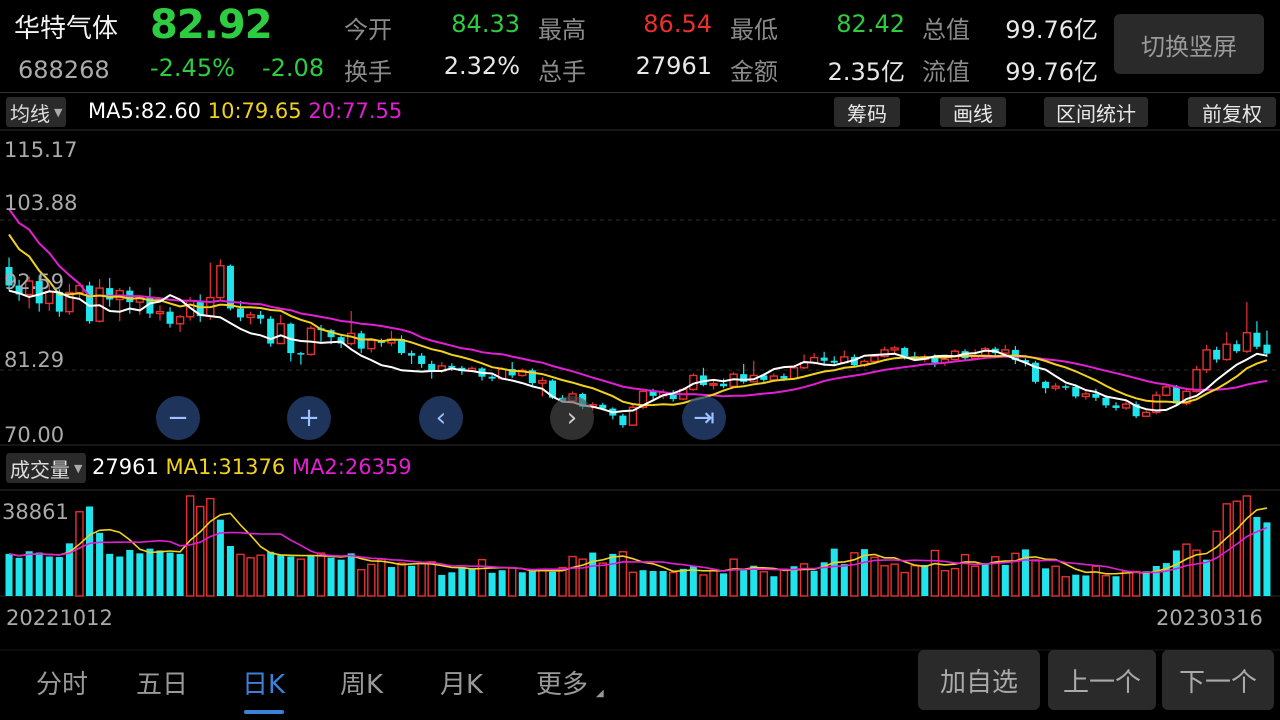  What do you see at coordinates (78, 468) in the screenshot?
I see `dropdown-caret-icon: ▼` at bounding box center [78, 468].